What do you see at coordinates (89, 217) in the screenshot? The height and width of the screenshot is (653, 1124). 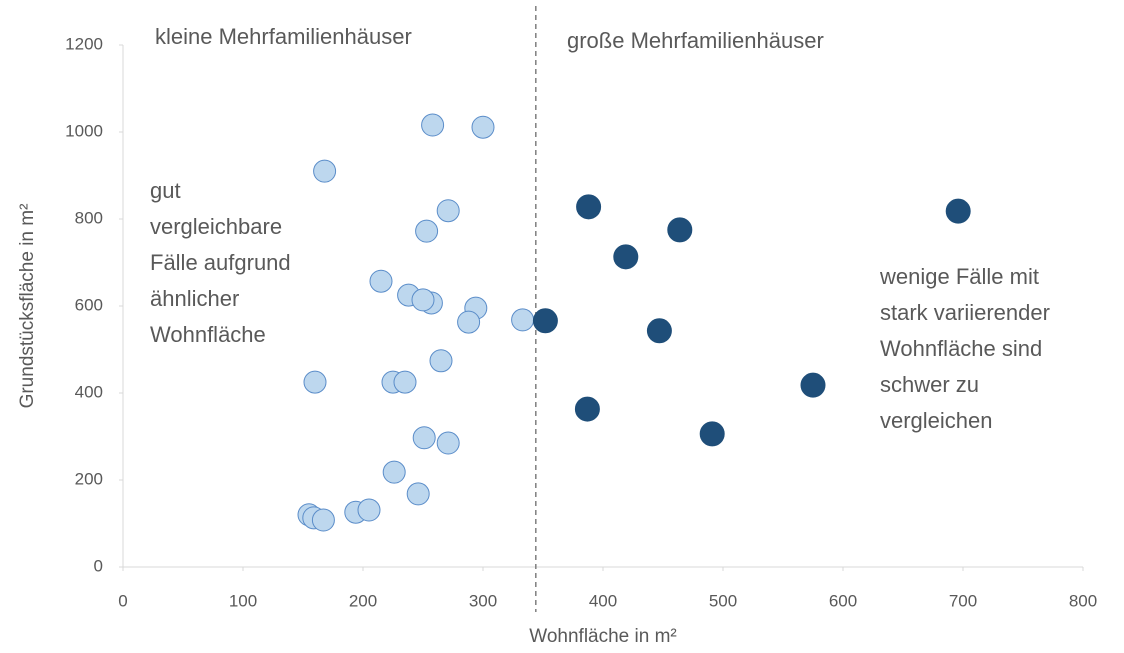 I see `y-tick-label: 800` at bounding box center [89, 217].